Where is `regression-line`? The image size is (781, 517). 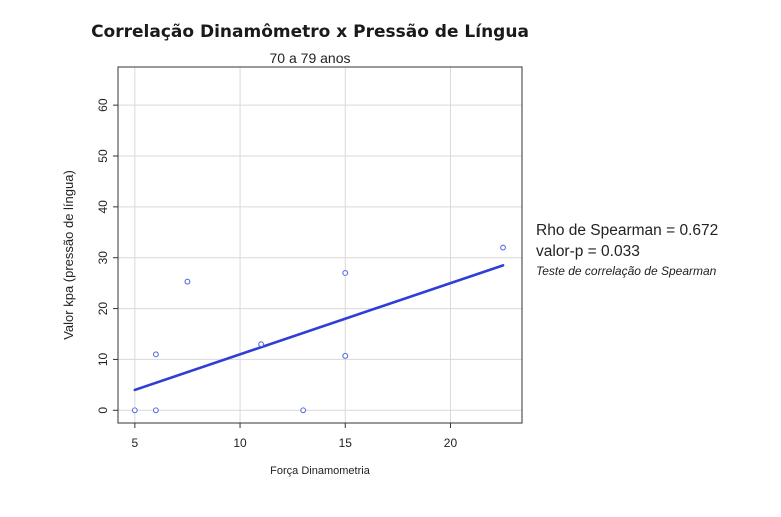
regression-line is located at coordinates (319, 328).